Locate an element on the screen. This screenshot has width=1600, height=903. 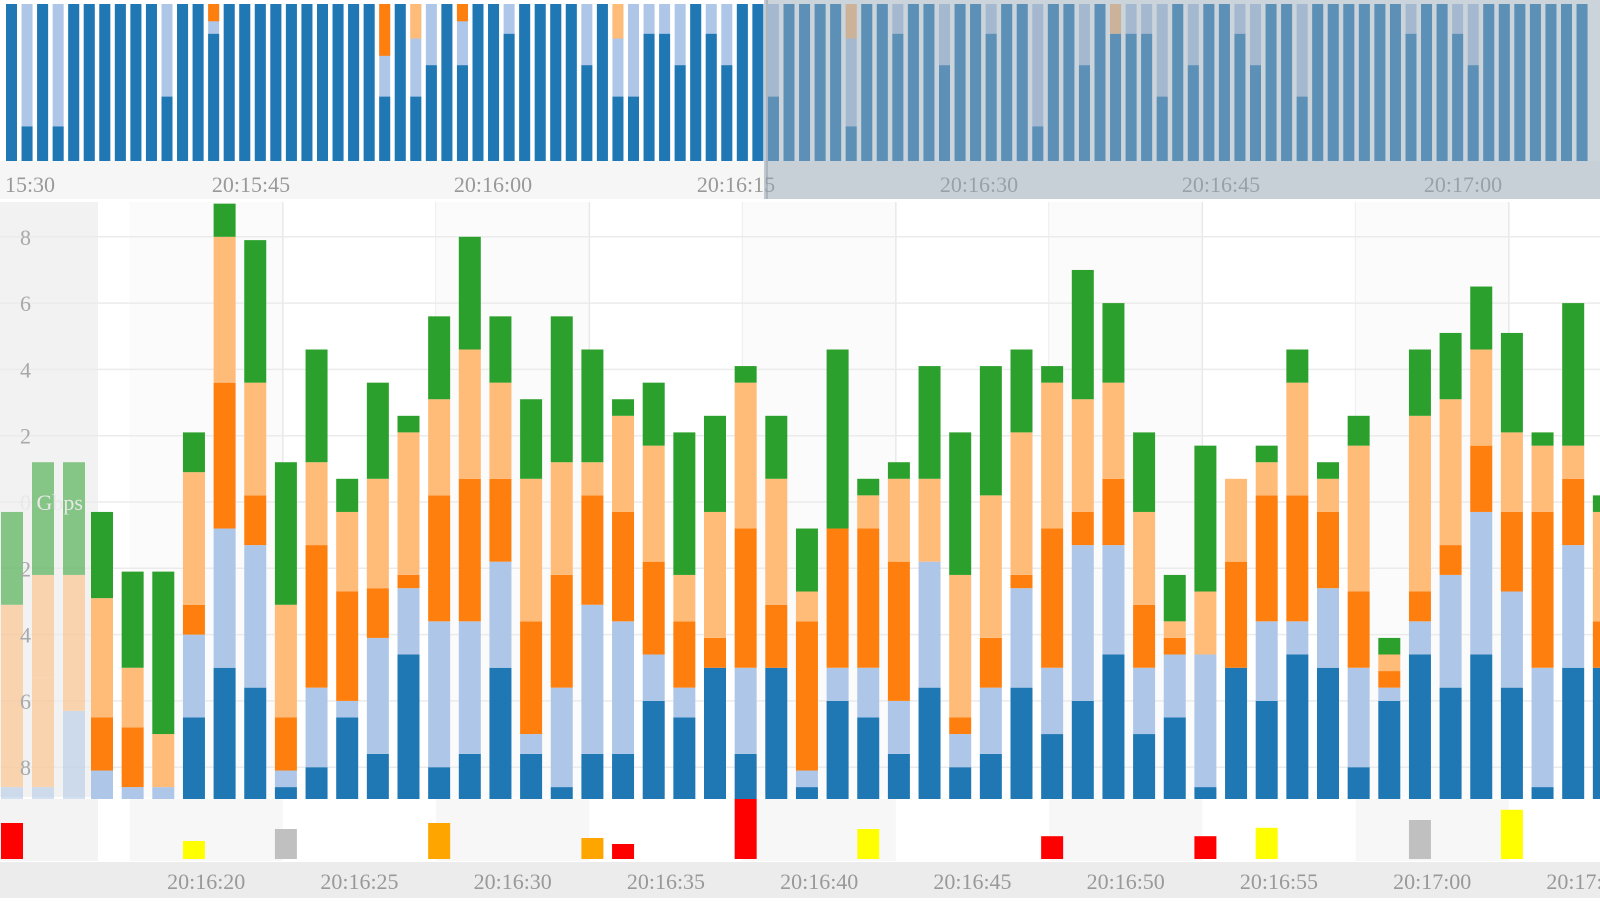
faded-bar-stack is located at coordinates (74, 631).